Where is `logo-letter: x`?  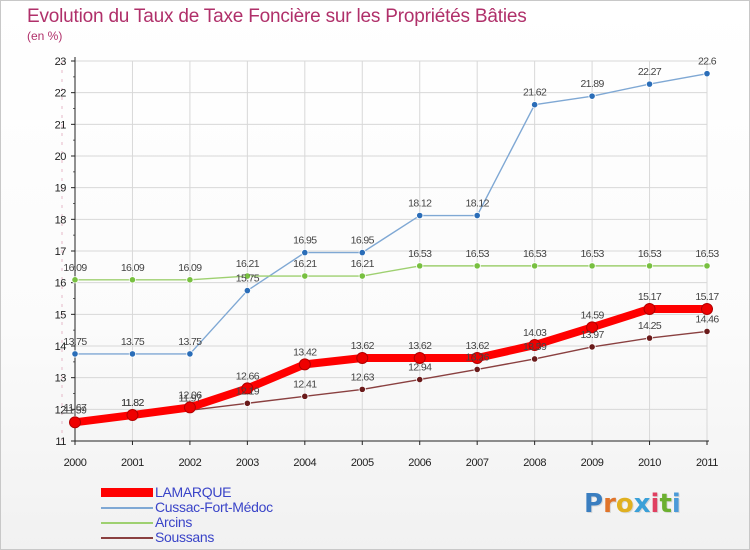 logo-letter: x is located at coordinates (642, 504).